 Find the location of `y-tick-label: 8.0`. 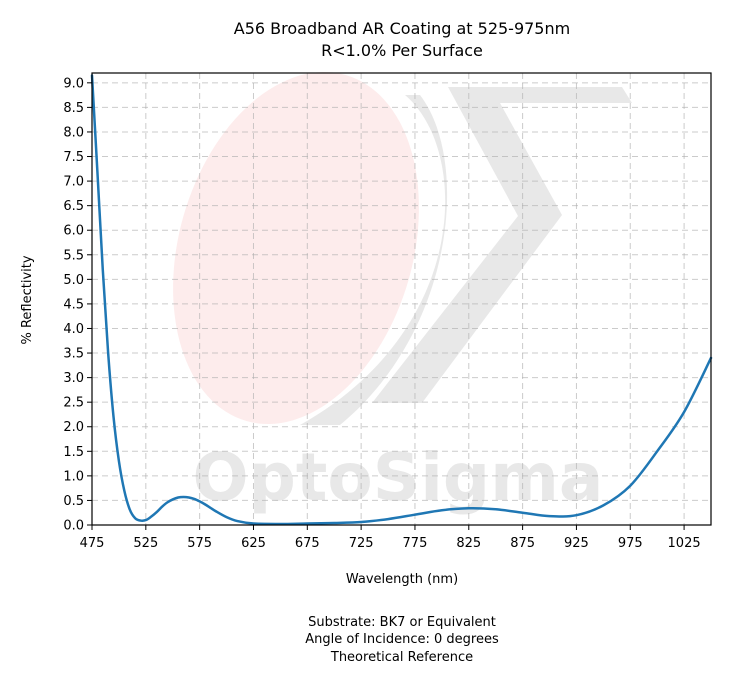

y-tick-label: 8.0 is located at coordinates (73, 132).